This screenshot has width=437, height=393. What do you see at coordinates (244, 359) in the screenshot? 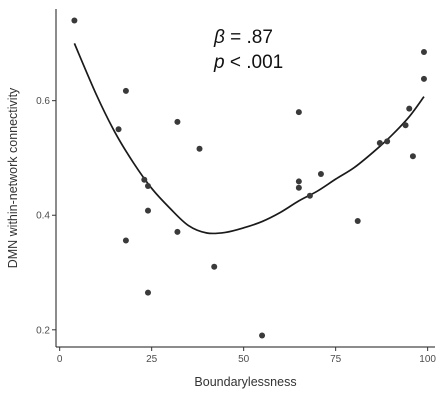
I see `x-tick-label: 50` at bounding box center [244, 359].